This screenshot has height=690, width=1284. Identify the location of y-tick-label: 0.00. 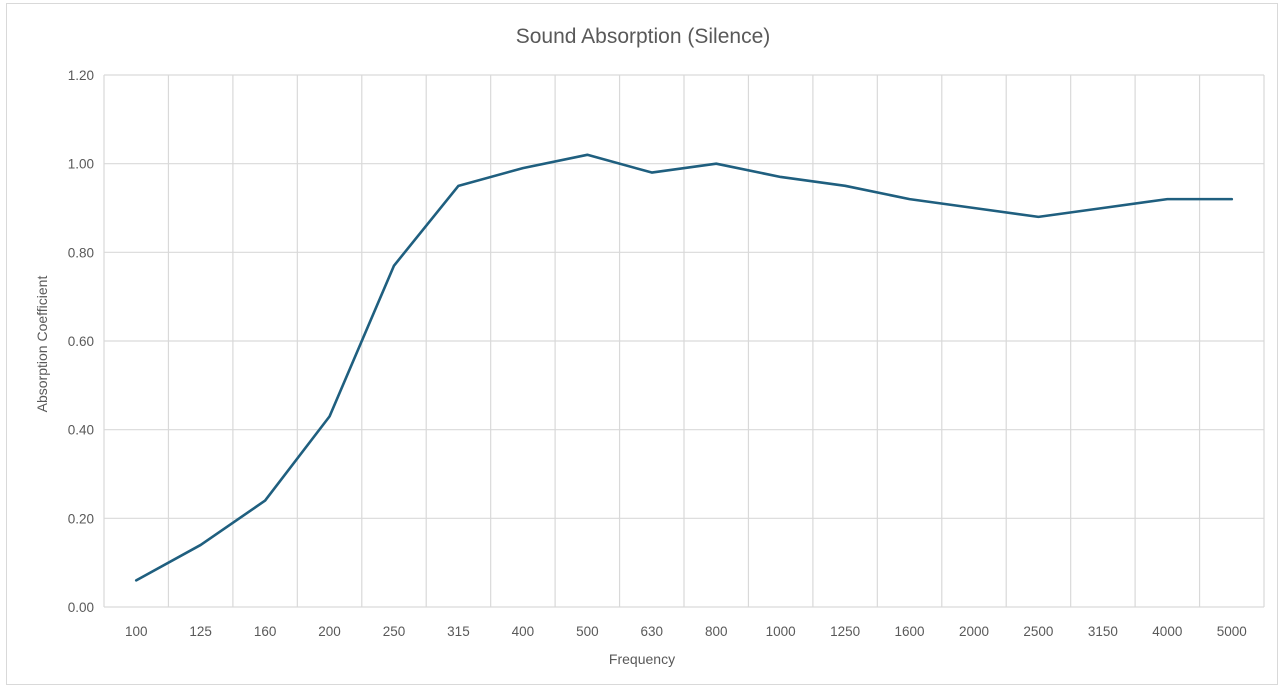
(81, 607).